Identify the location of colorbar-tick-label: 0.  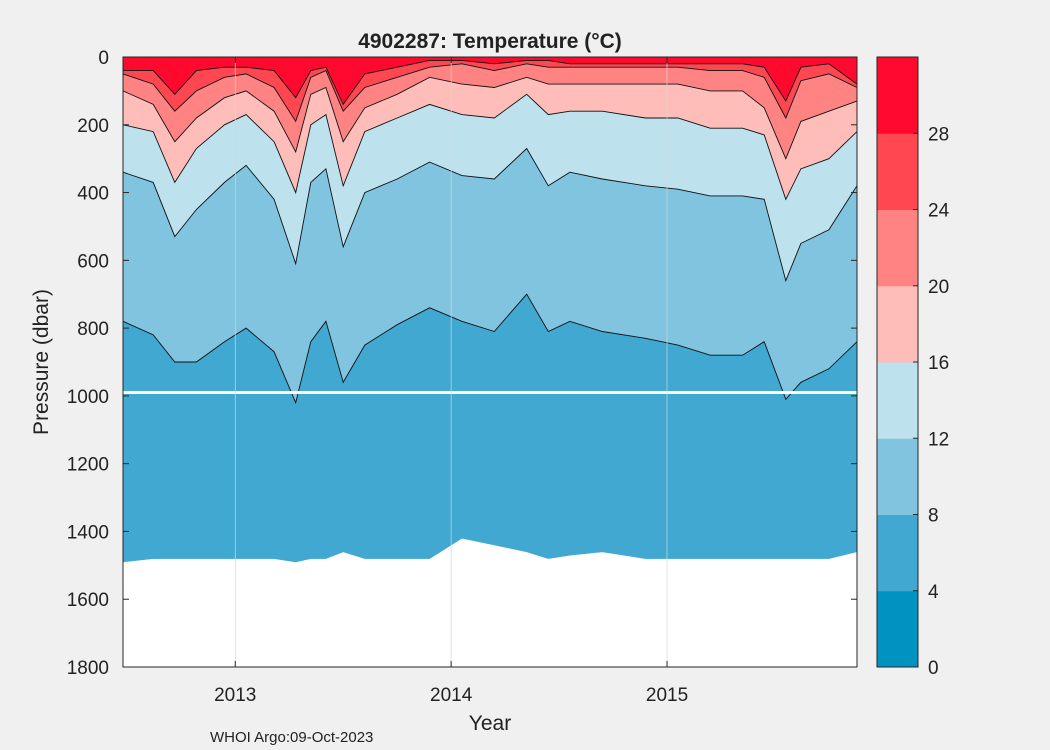
(933, 668).